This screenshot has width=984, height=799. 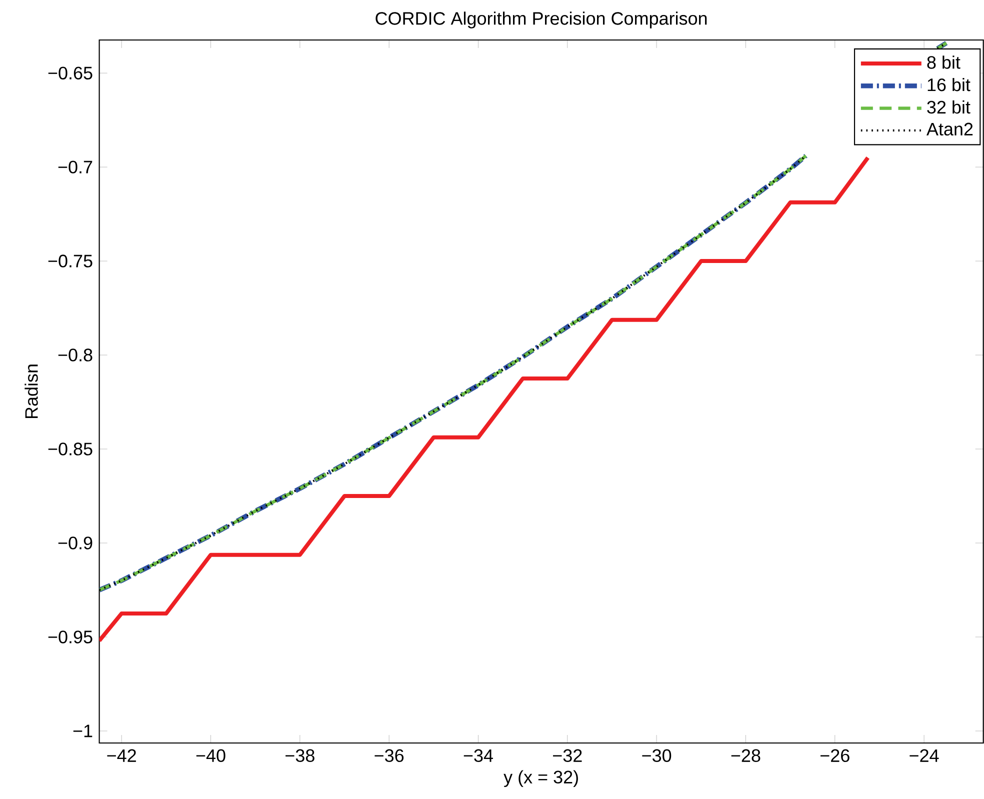 What do you see at coordinates (835, 755) in the screenshot?
I see `x-tick-label: −26` at bounding box center [835, 755].